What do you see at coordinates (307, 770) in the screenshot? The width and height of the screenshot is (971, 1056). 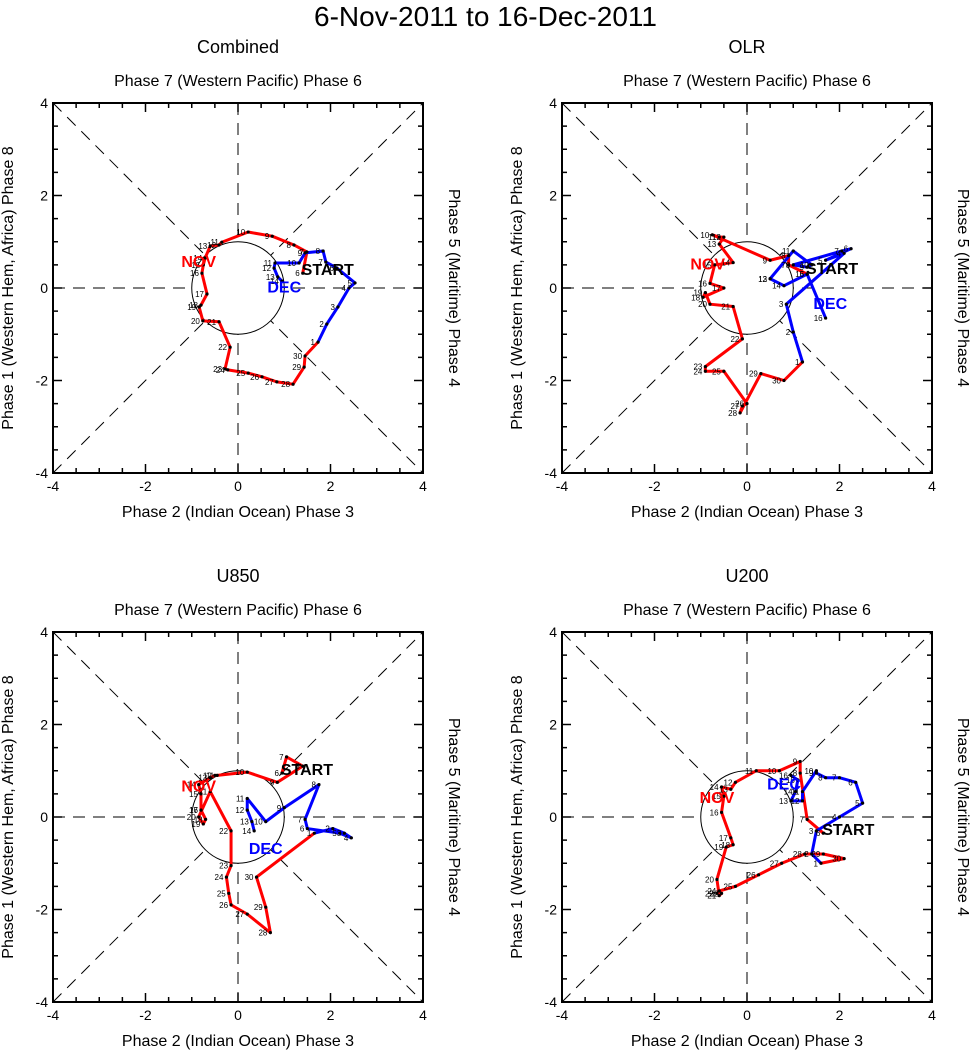 I see `start-label: START` at bounding box center [307, 770].